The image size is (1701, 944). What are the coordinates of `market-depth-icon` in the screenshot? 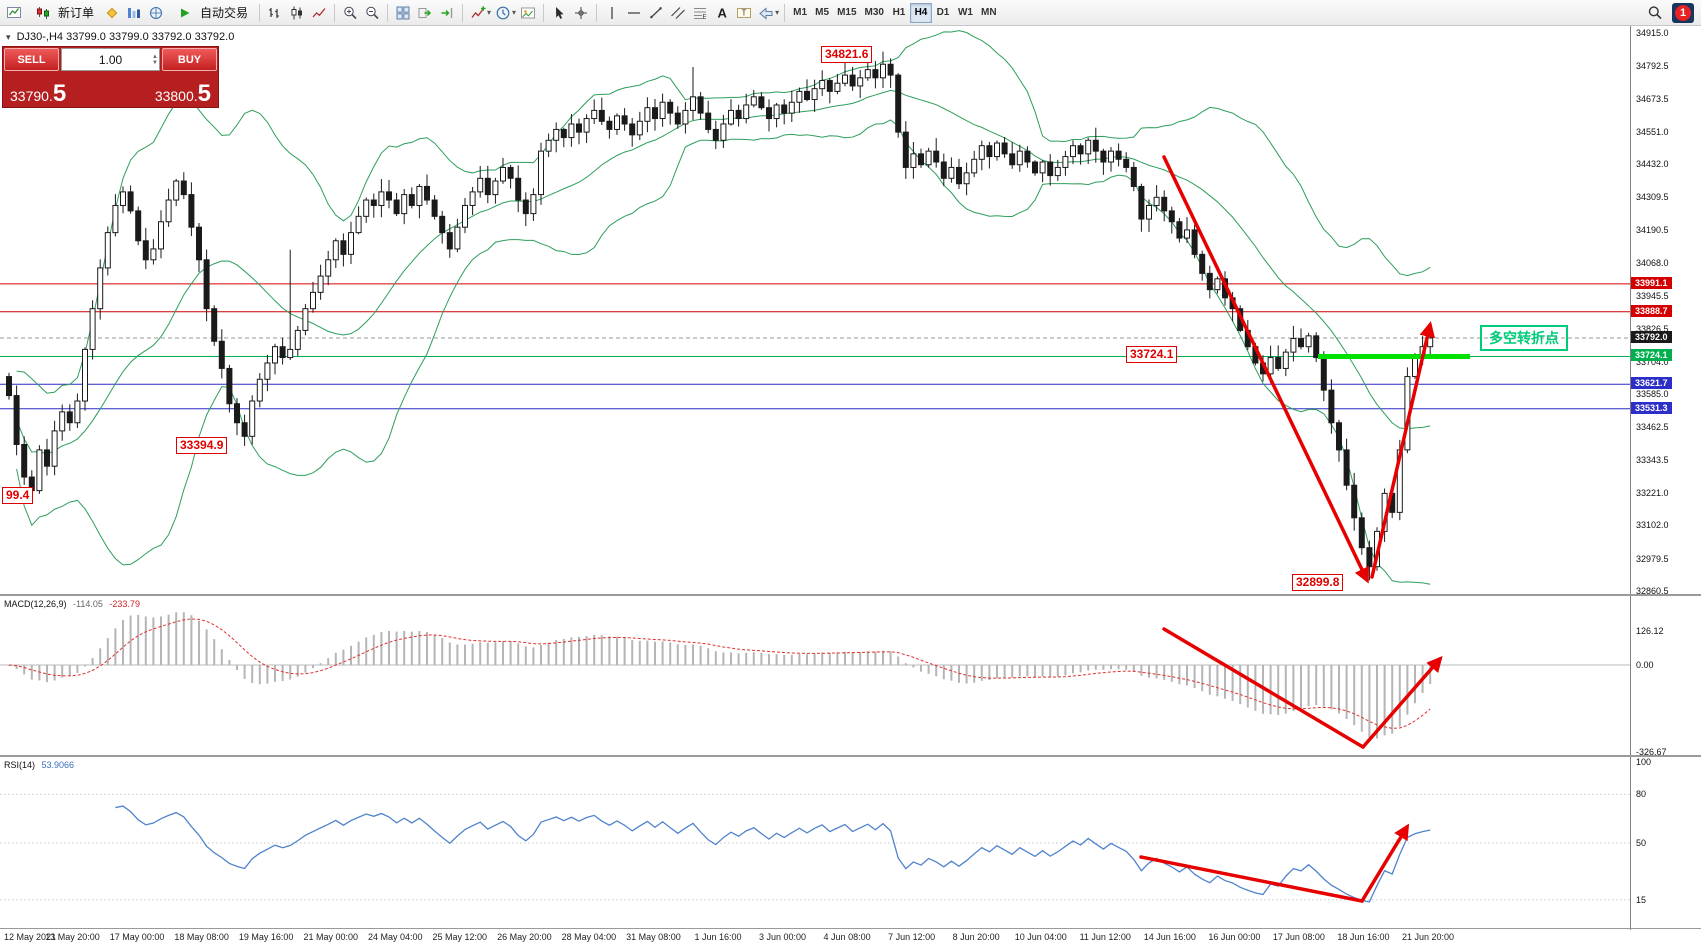 It's located at (134, 13).